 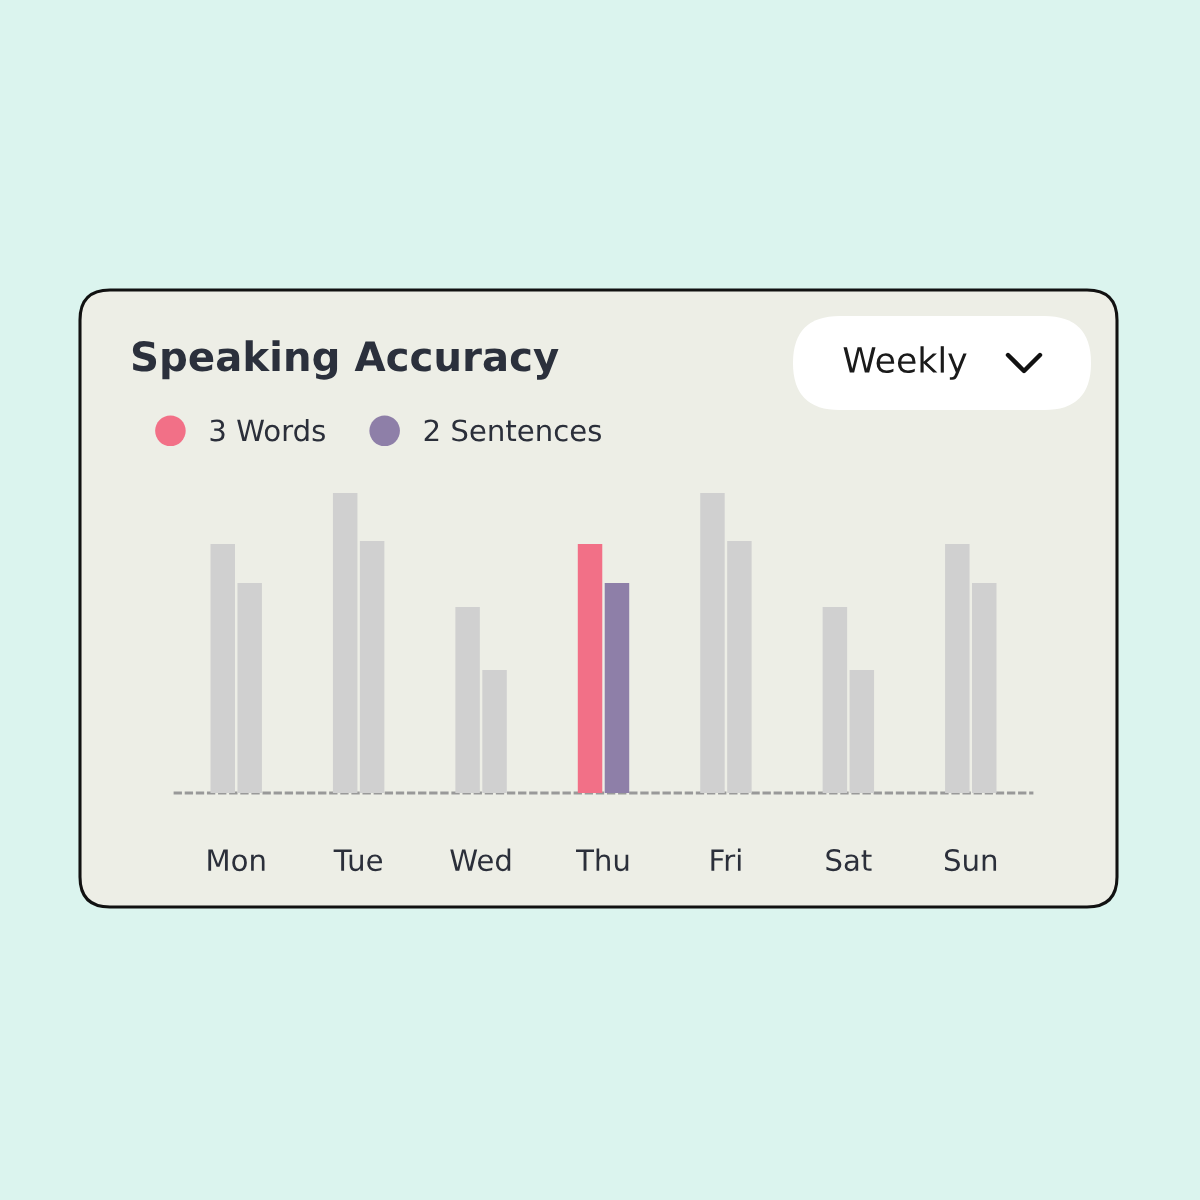 I want to click on chart-title: Speaking Accuracy, so click(x=345, y=360).